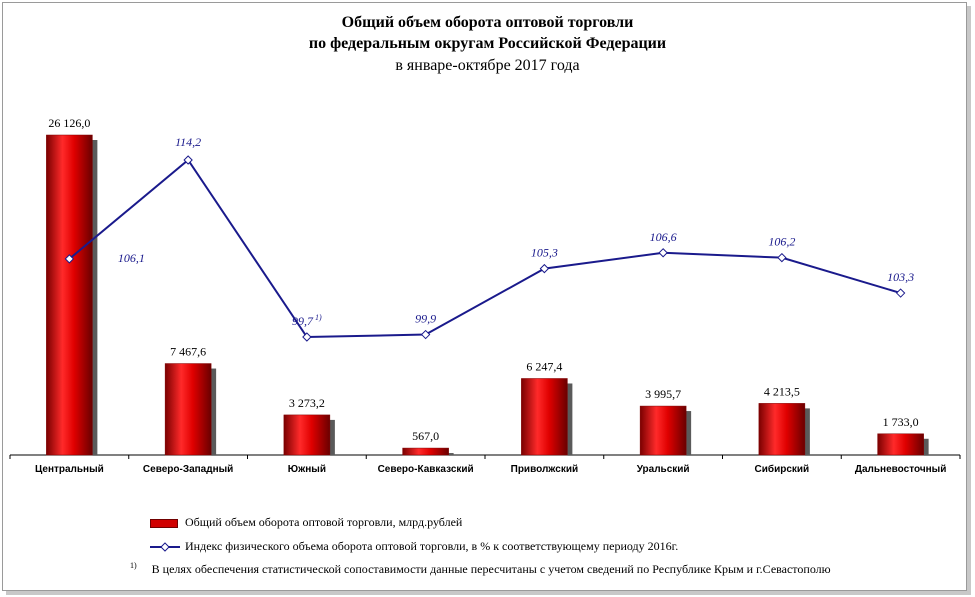 Image resolution: width=975 pixels, height=597 pixels. What do you see at coordinates (69, 469) in the screenshot?
I see `category-label: Центральный` at bounding box center [69, 469].